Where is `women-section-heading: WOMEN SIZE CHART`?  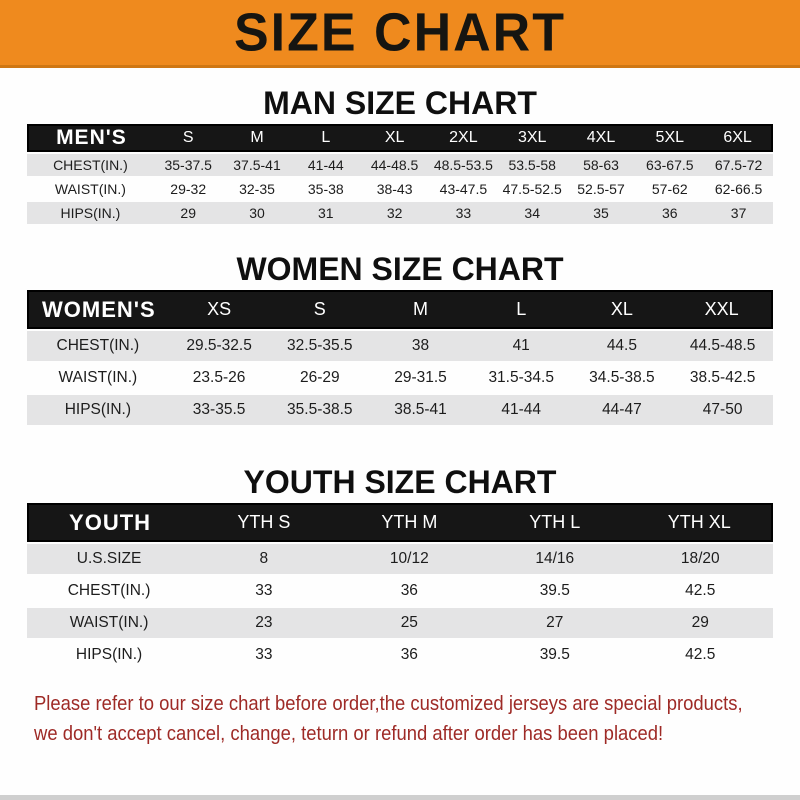
women-section-heading: WOMEN SIZE CHART is located at coordinates (400, 269).